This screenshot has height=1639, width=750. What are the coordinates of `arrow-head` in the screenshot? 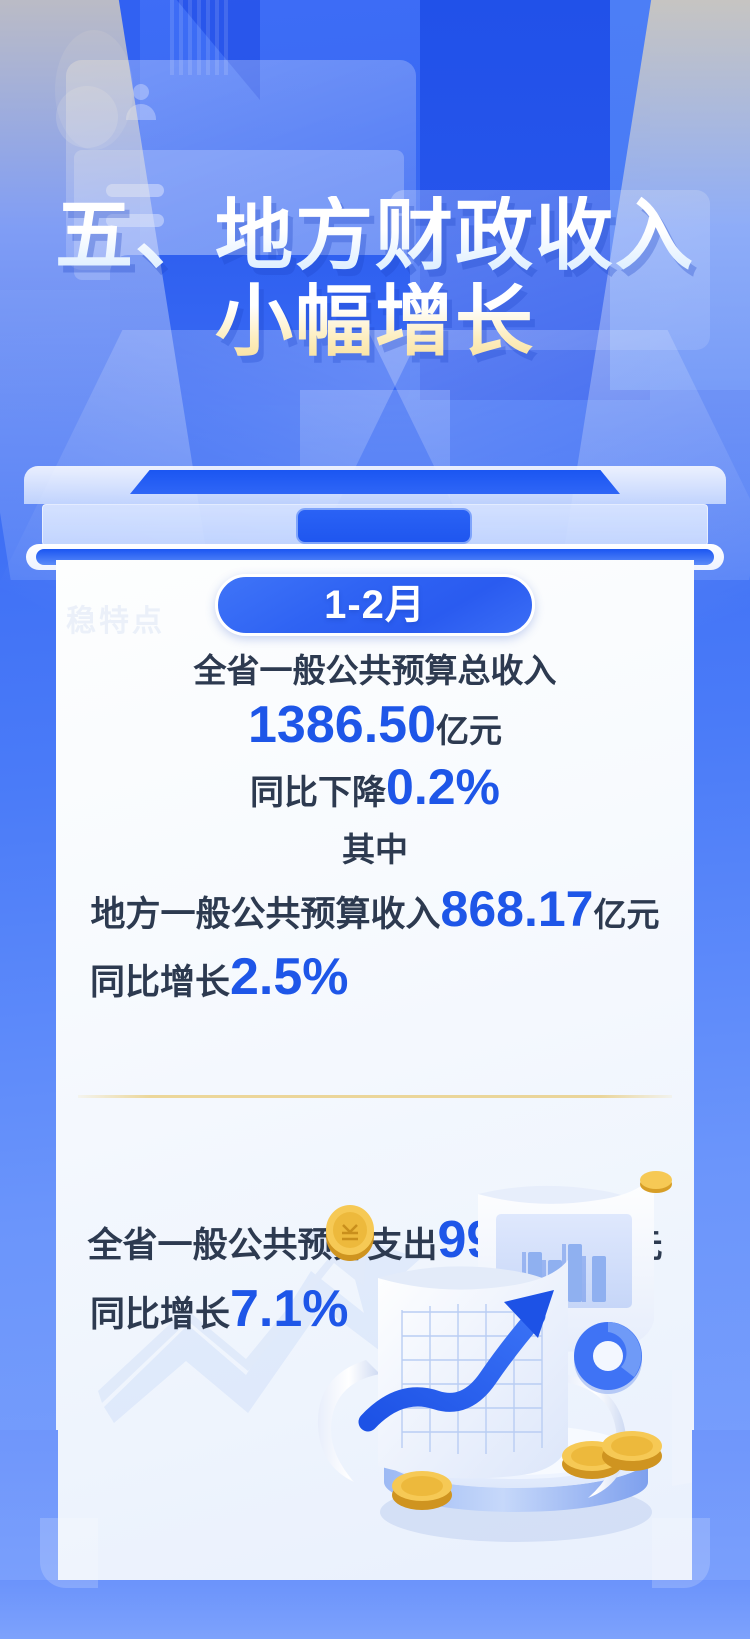 It's located at (529, 1314).